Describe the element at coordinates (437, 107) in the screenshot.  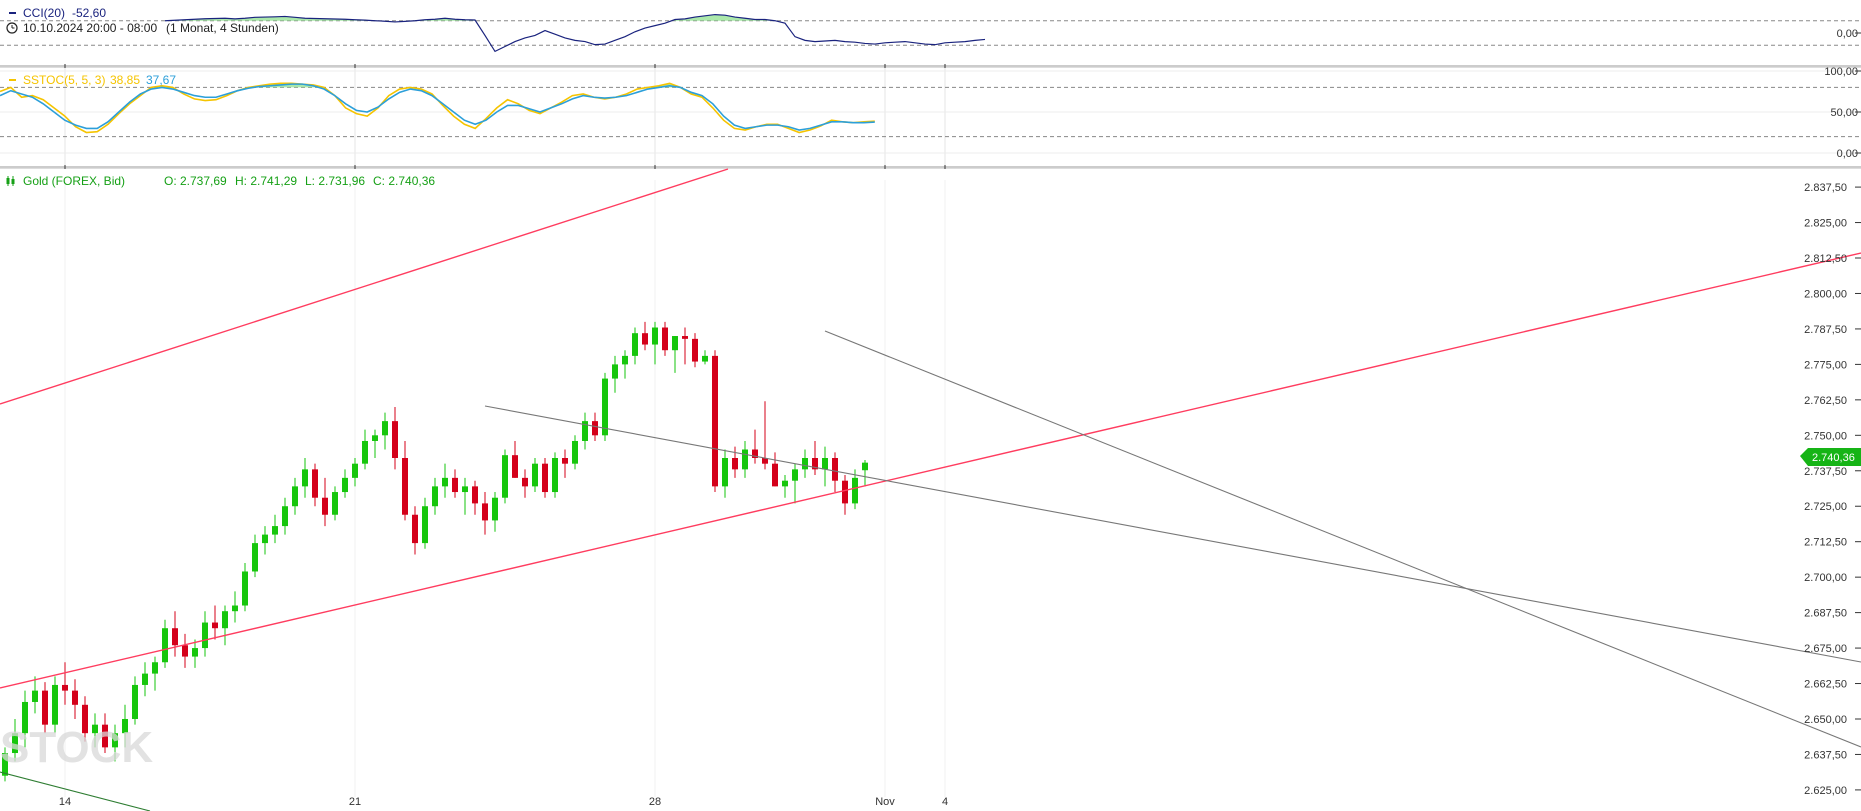
I see `stoch-d-line` at that location.